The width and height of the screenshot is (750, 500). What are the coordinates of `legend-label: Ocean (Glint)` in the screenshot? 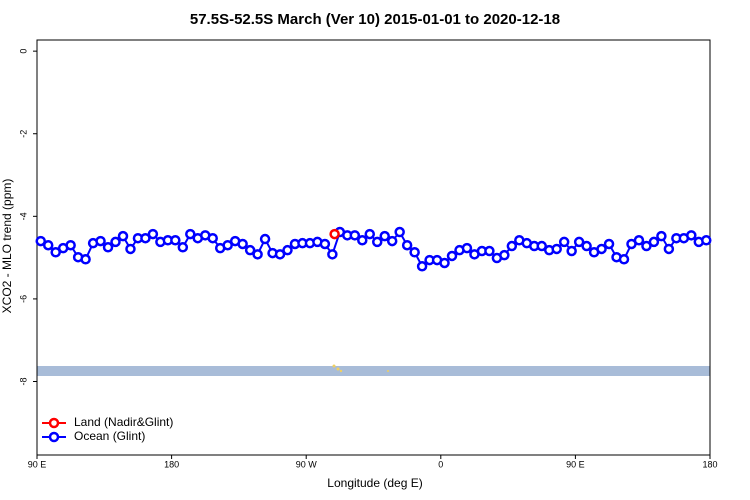 It's located at (109, 436).